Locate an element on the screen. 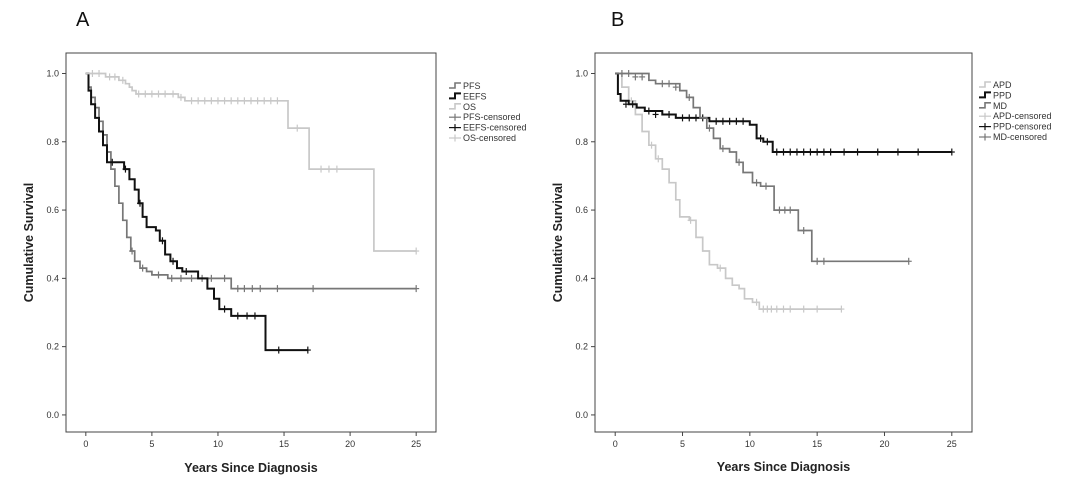  legend-label: PPD is located at coordinates (1002, 95).